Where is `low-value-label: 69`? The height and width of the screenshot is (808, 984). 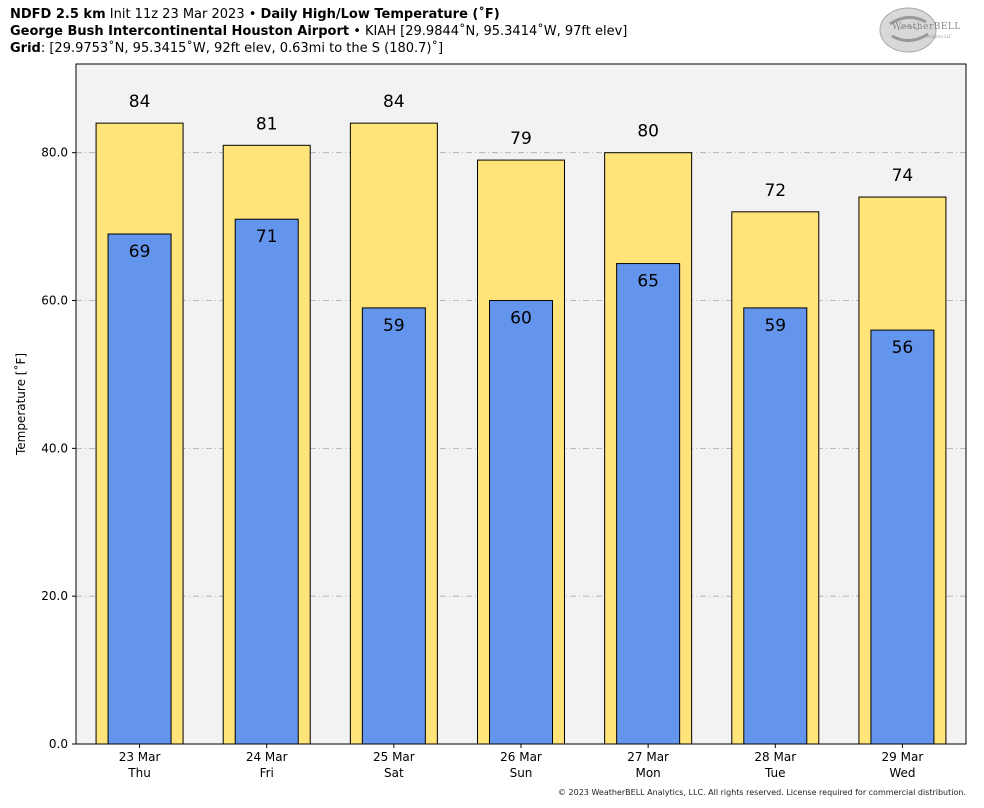 low-value-label: 69 is located at coordinates (140, 252).